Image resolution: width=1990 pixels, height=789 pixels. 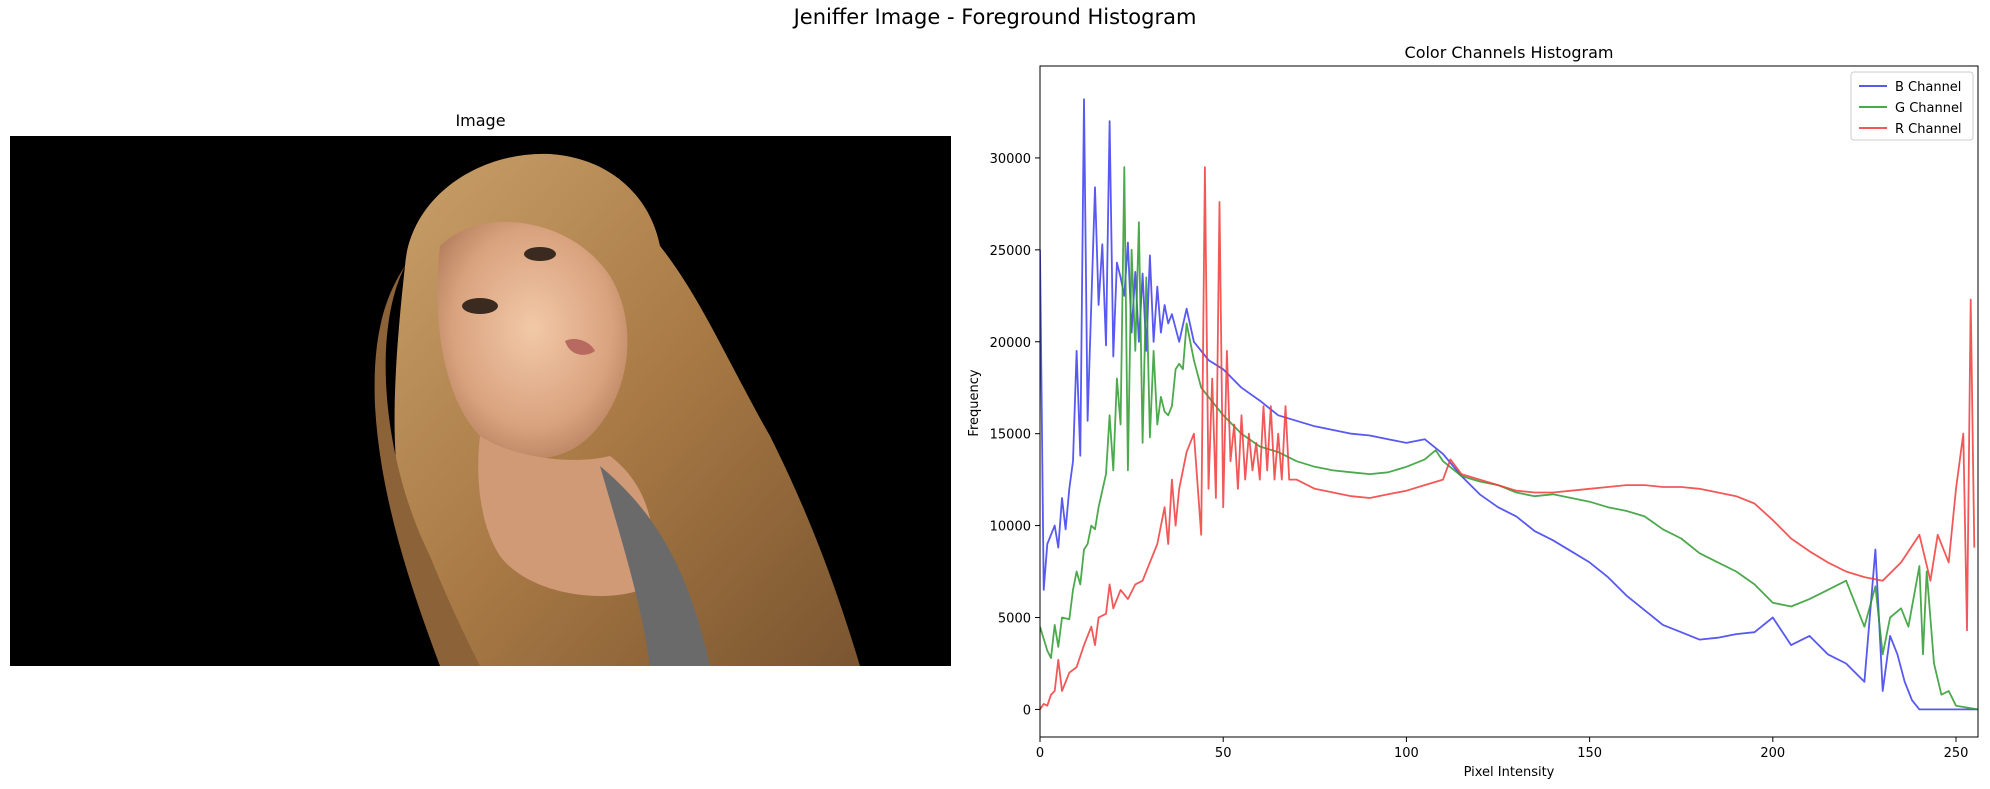 What do you see at coordinates (1040, 753) in the screenshot?
I see `x-tick-label: 0` at bounding box center [1040, 753].